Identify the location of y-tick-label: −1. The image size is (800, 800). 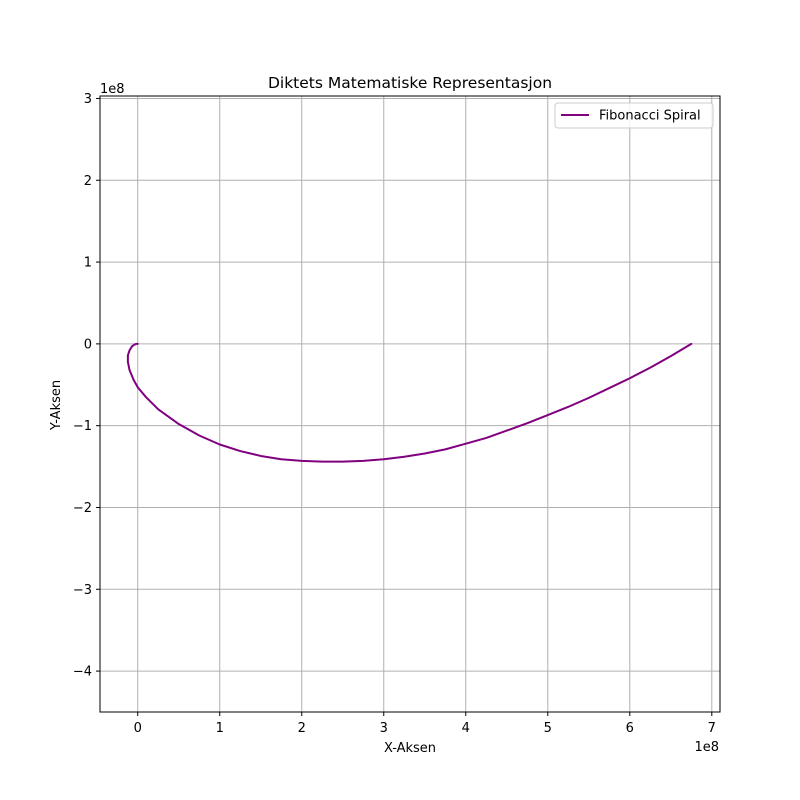
(82, 426).